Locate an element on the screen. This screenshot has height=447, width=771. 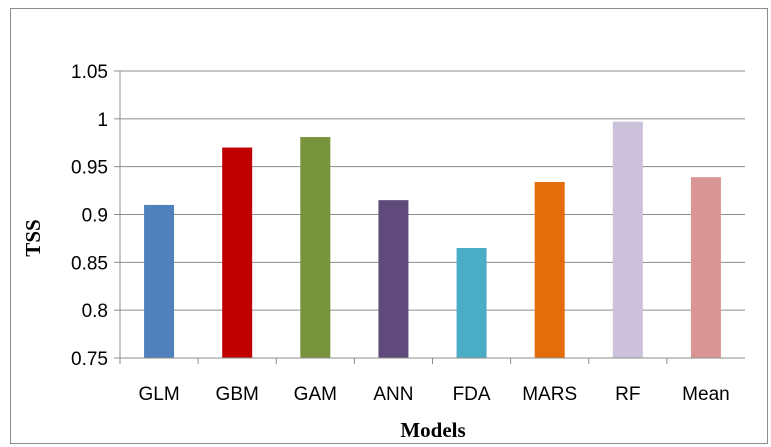
x-tick-label: RF is located at coordinates (627, 394).